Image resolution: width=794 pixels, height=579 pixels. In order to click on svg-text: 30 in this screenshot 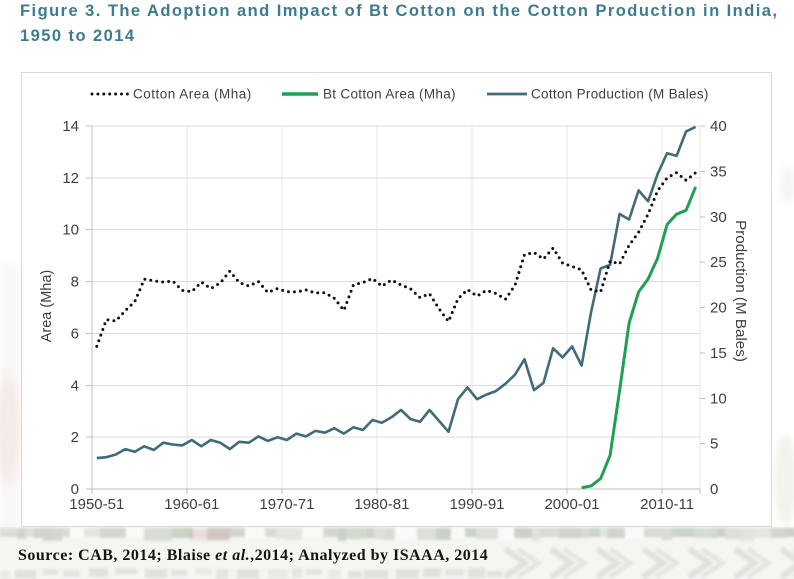, I will do `click(718, 217)`.